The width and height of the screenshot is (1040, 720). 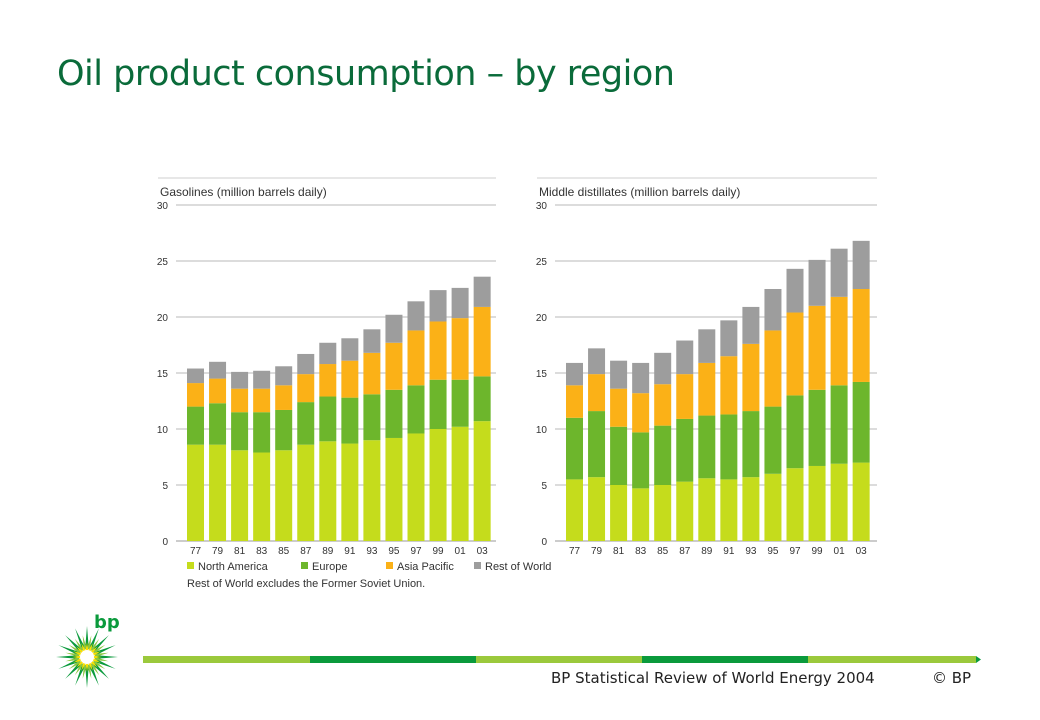 What do you see at coordinates (165, 542) in the screenshot?
I see `y-tick-label: 0` at bounding box center [165, 542].